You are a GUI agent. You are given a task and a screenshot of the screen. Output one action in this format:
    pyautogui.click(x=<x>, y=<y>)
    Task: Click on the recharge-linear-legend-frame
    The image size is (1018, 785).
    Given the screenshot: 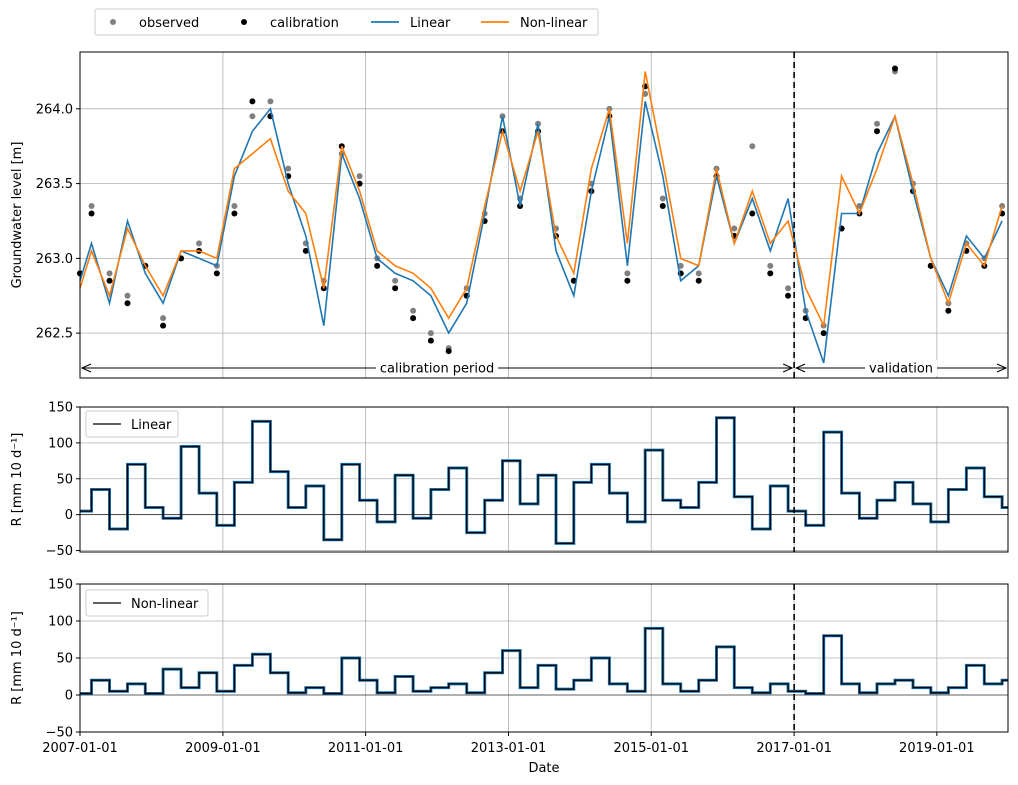 What is the action you would take?
    pyautogui.click(x=132, y=424)
    